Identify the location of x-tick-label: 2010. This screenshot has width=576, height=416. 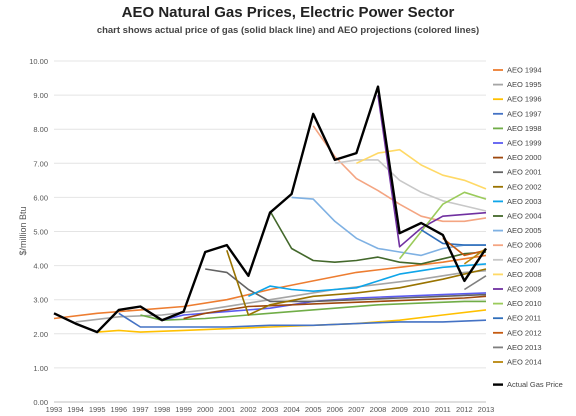
(421, 409).